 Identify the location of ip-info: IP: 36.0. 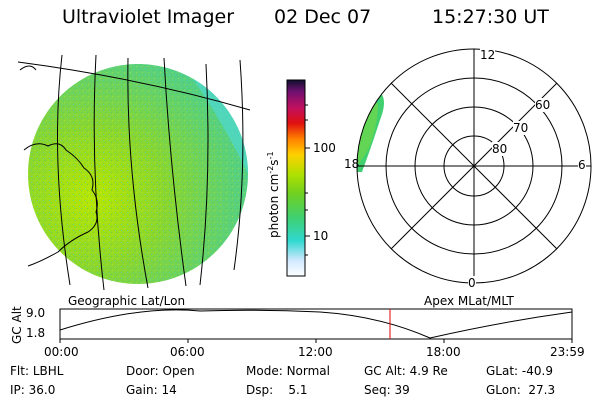
(33, 390).